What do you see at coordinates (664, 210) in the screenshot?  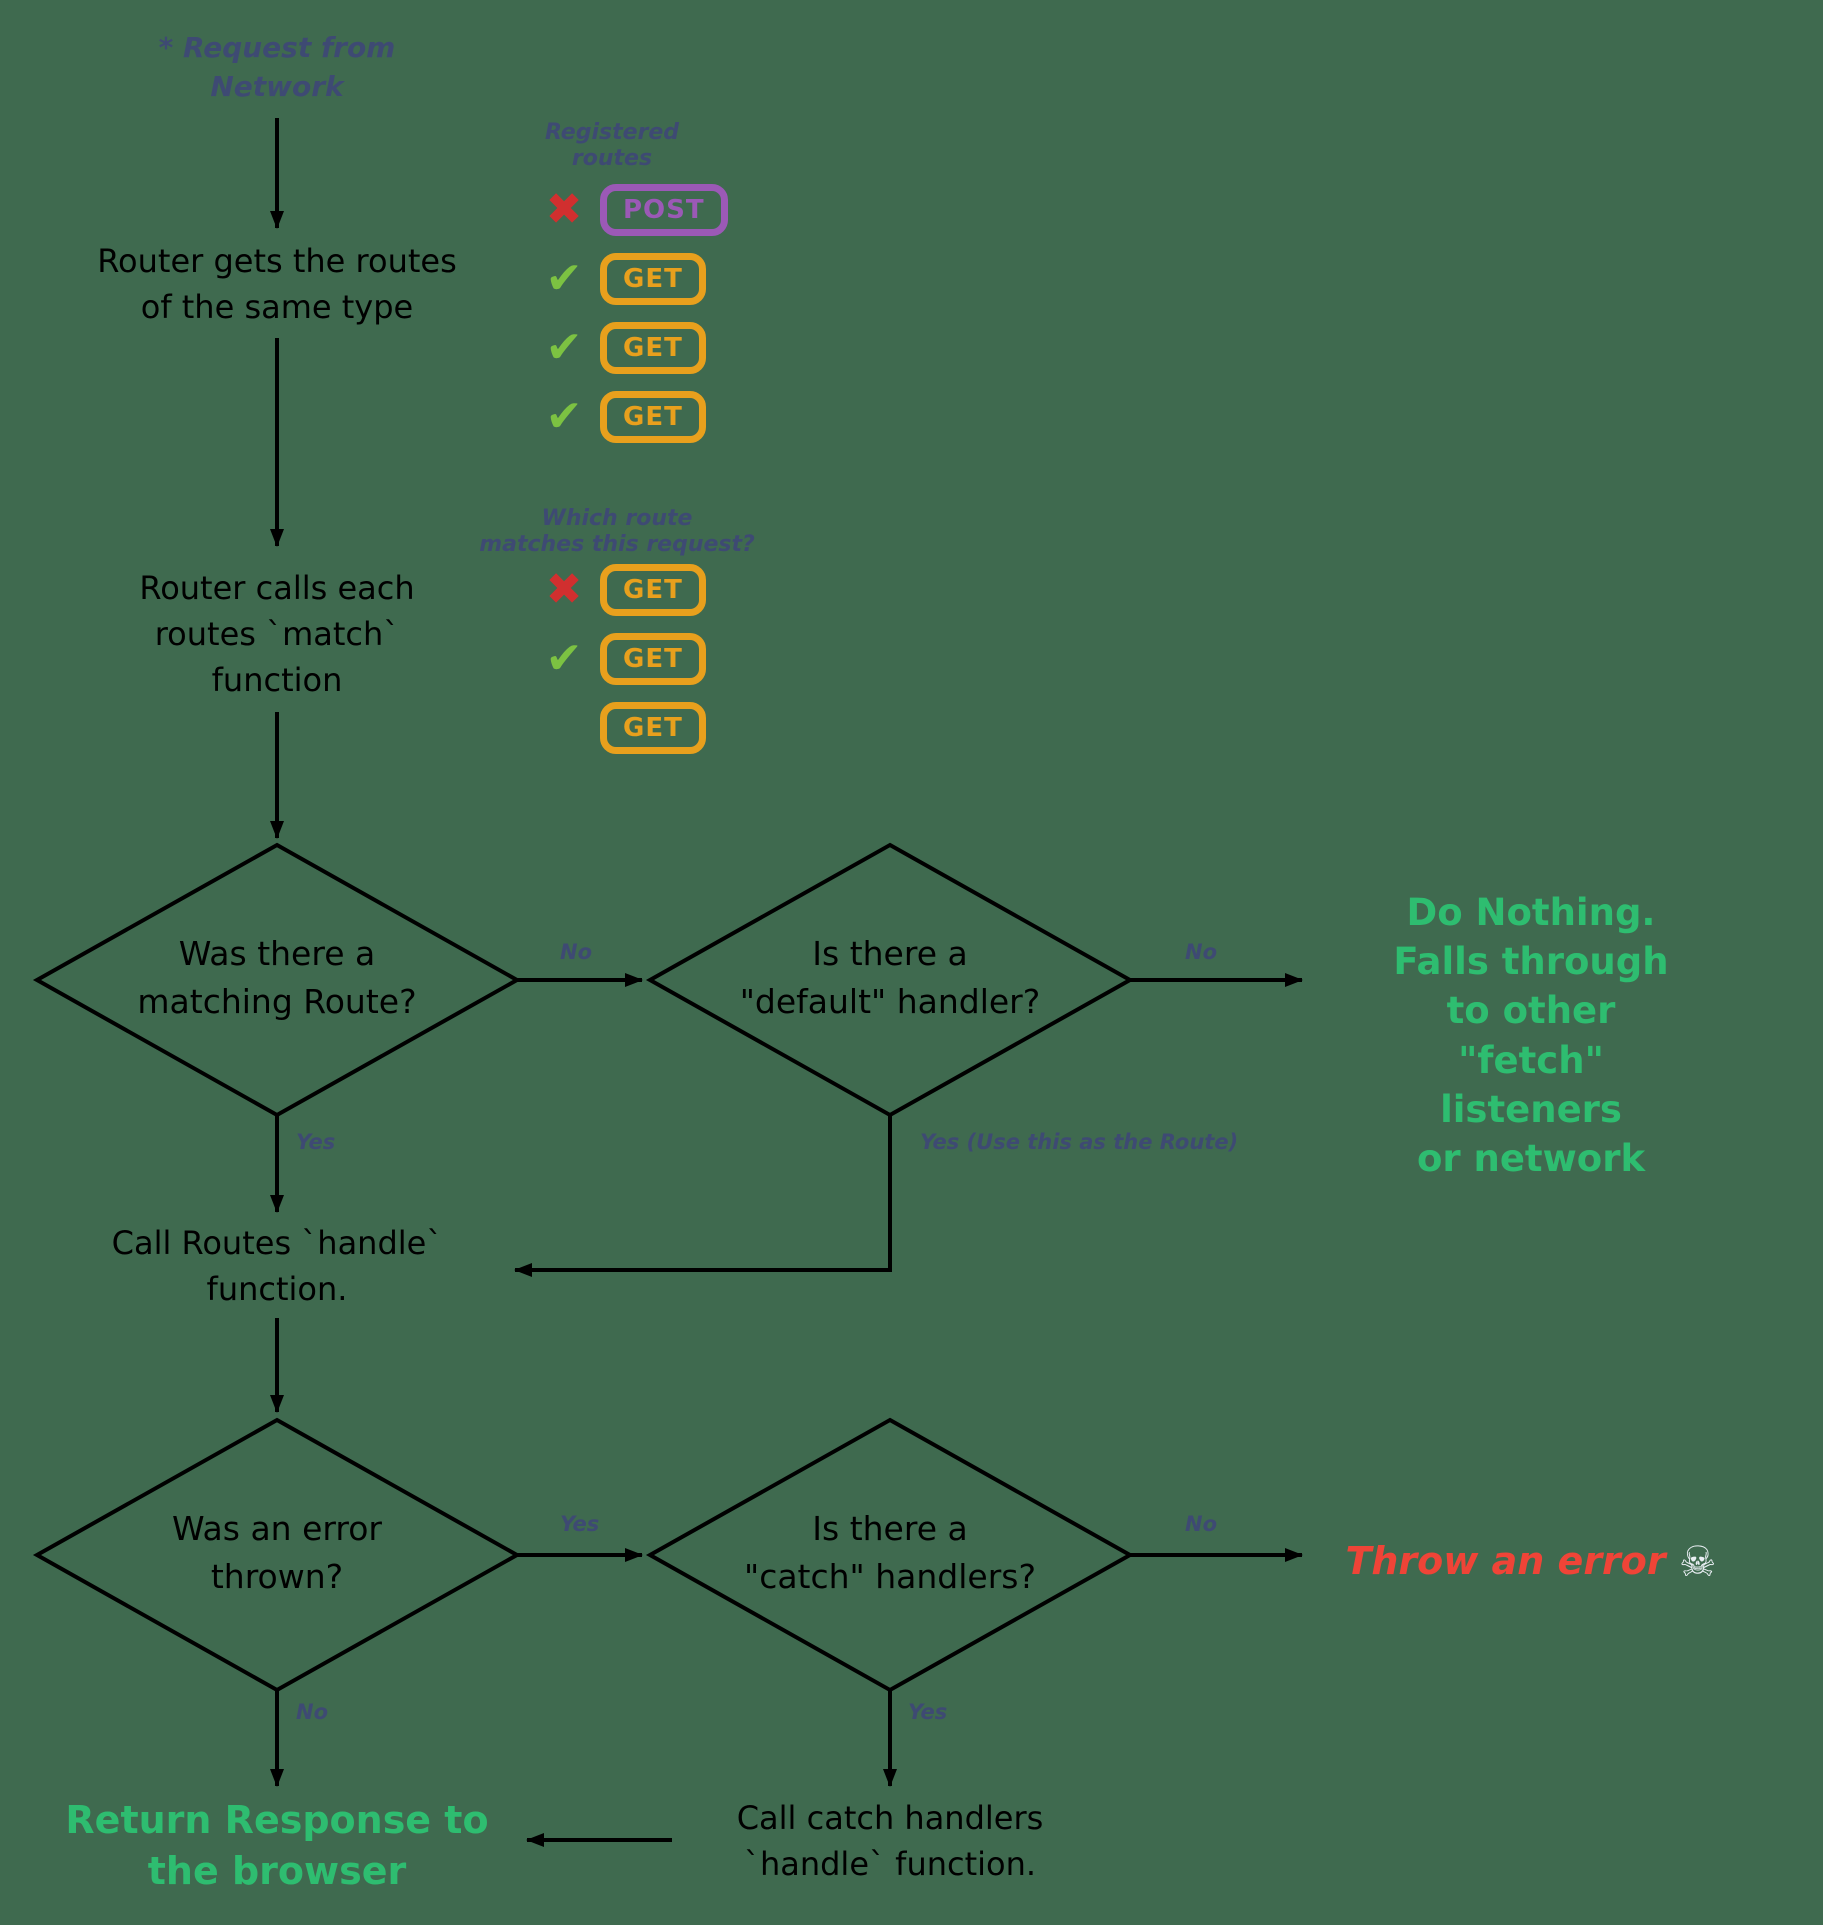 I see `method-badge-post: POST` at bounding box center [664, 210].